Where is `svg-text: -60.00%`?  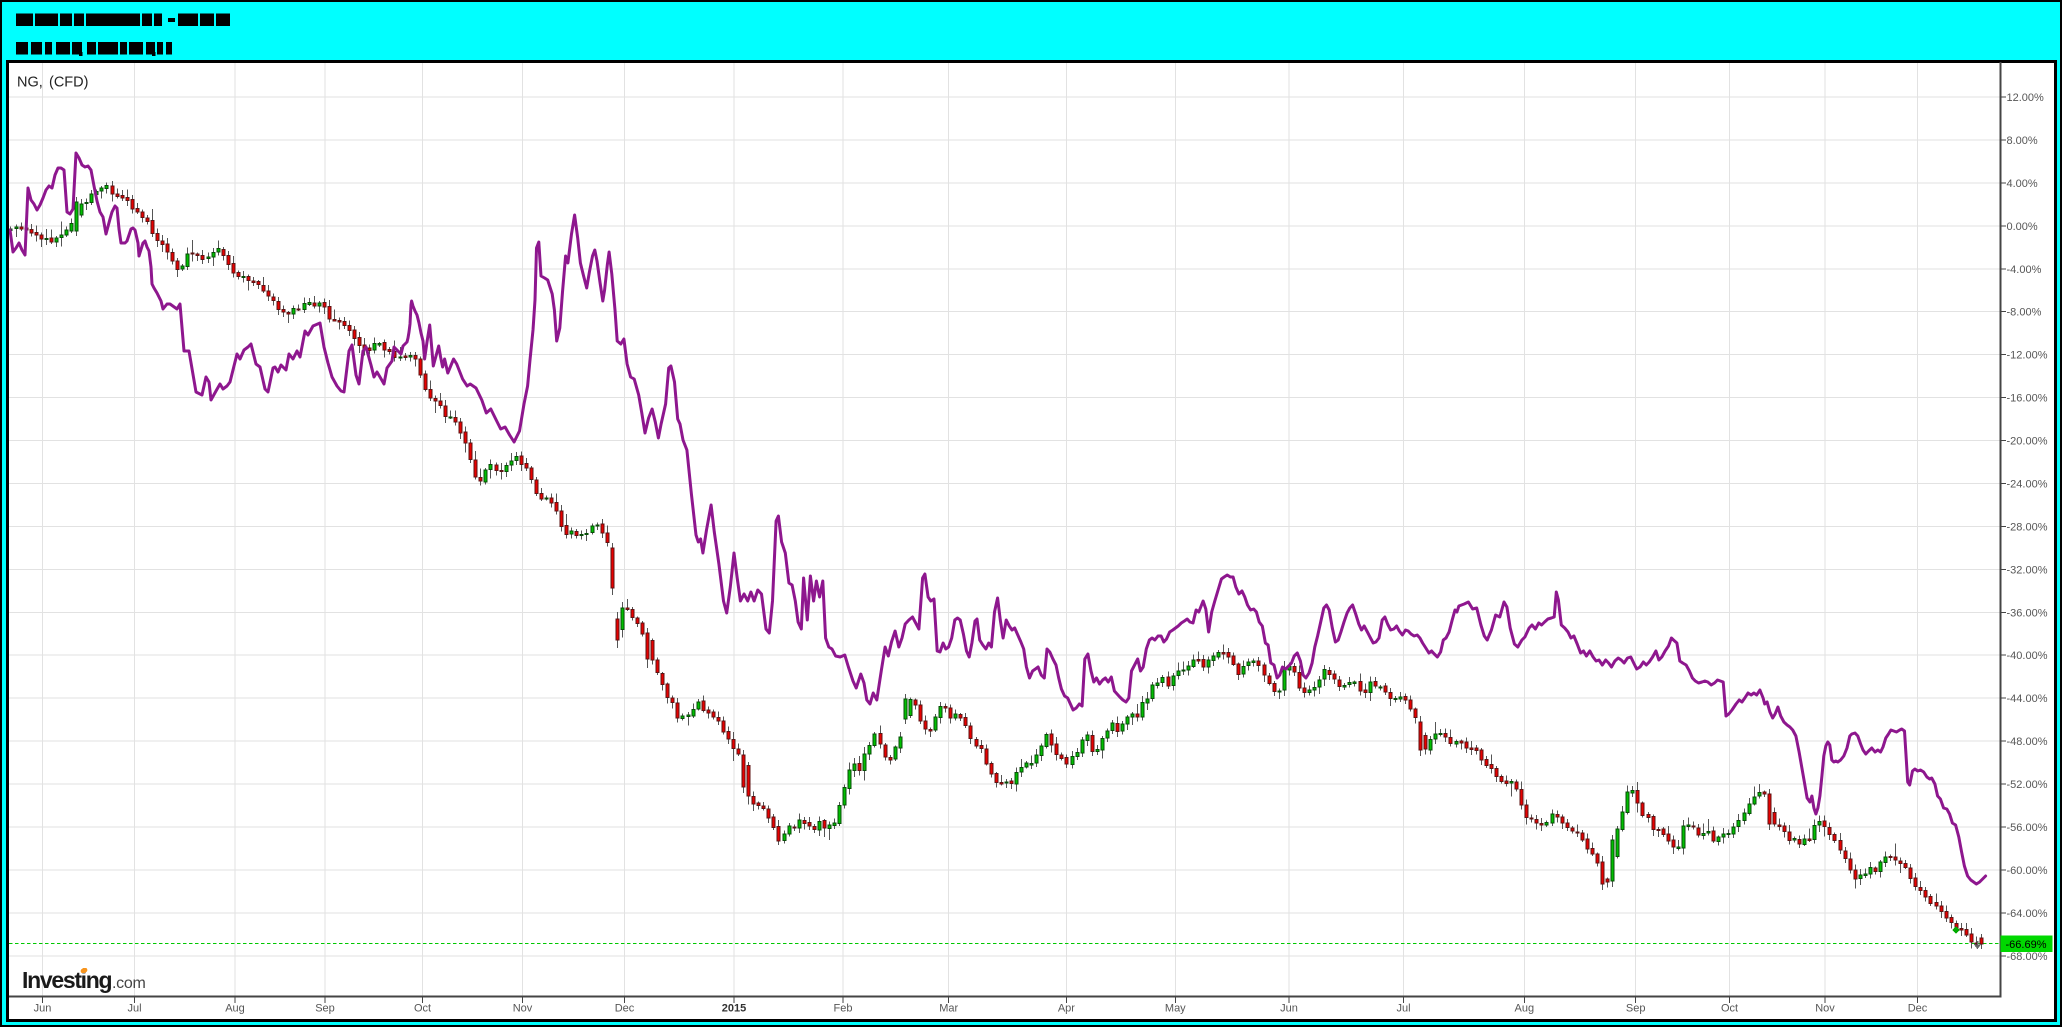 svg-text: -60.00% is located at coordinates (2027, 871).